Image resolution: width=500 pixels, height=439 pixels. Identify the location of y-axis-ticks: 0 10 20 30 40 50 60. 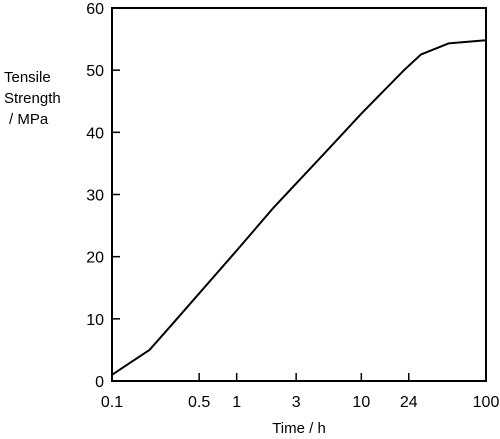
(103, 196).